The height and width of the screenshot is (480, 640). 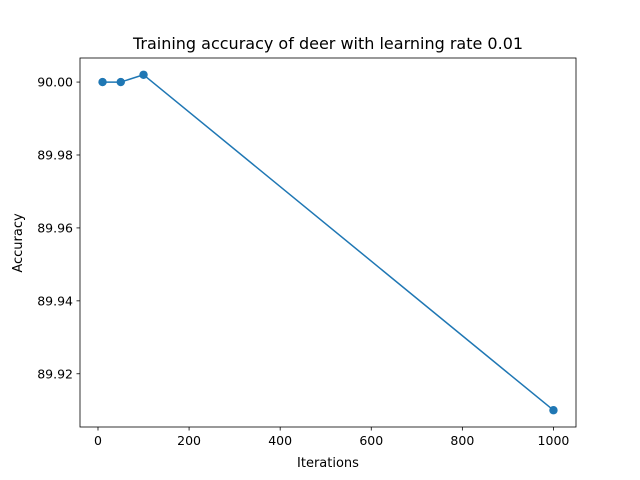 What do you see at coordinates (328, 463) in the screenshot?
I see `x-axis-label: Iterations` at bounding box center [328, 463].